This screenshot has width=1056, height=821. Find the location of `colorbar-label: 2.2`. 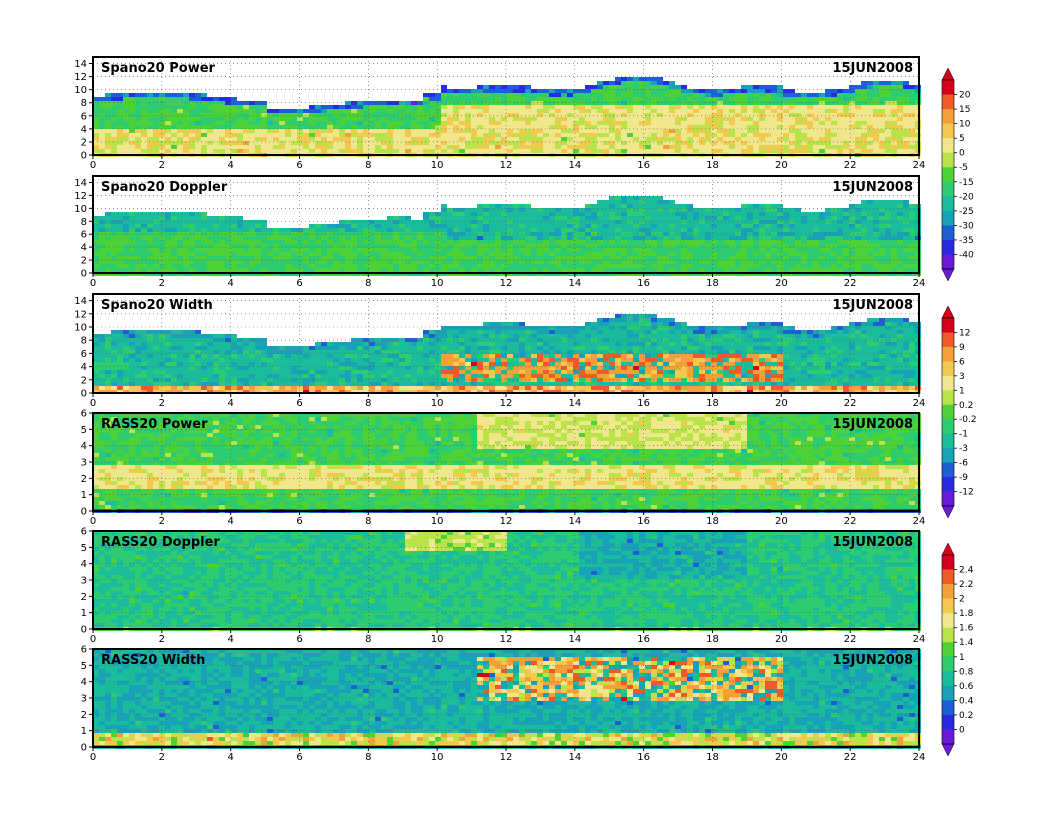

colorbar-label: 2.2 is located at coordinates (966, 585).